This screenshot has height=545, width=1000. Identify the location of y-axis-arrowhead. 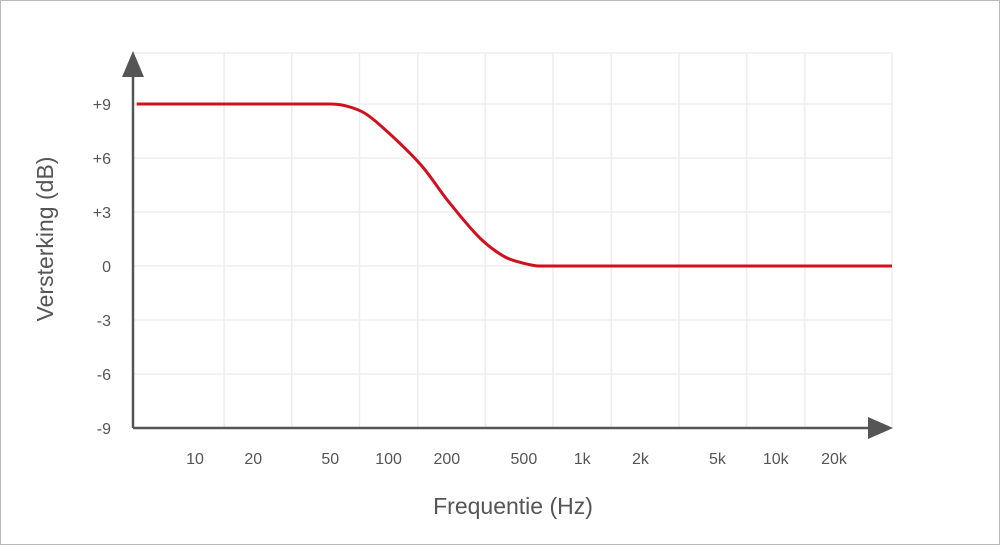
(133, 64).